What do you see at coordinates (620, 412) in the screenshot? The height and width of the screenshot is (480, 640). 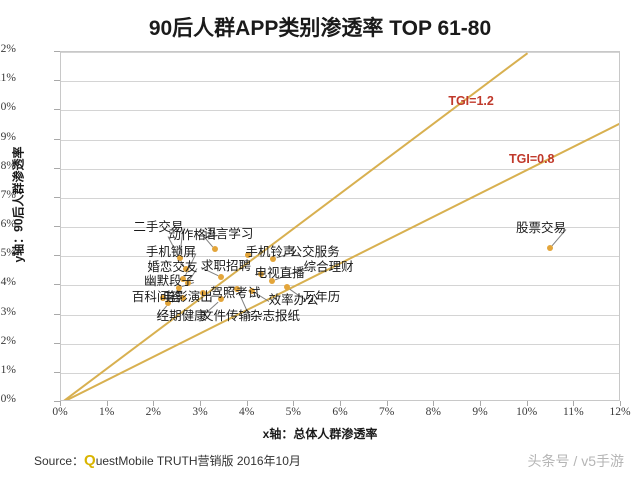 I see `x-axis-tick-label: 12%` at bounding box center [620, 412].